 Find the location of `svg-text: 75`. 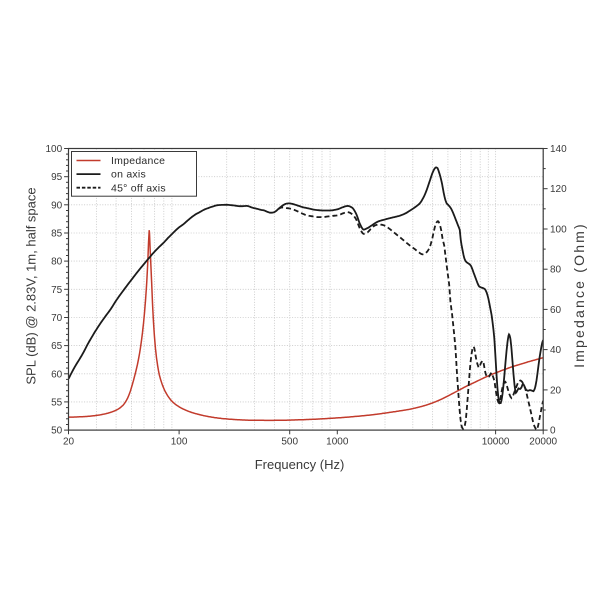

svg-text: 75 is located at coordinates (57, 290).